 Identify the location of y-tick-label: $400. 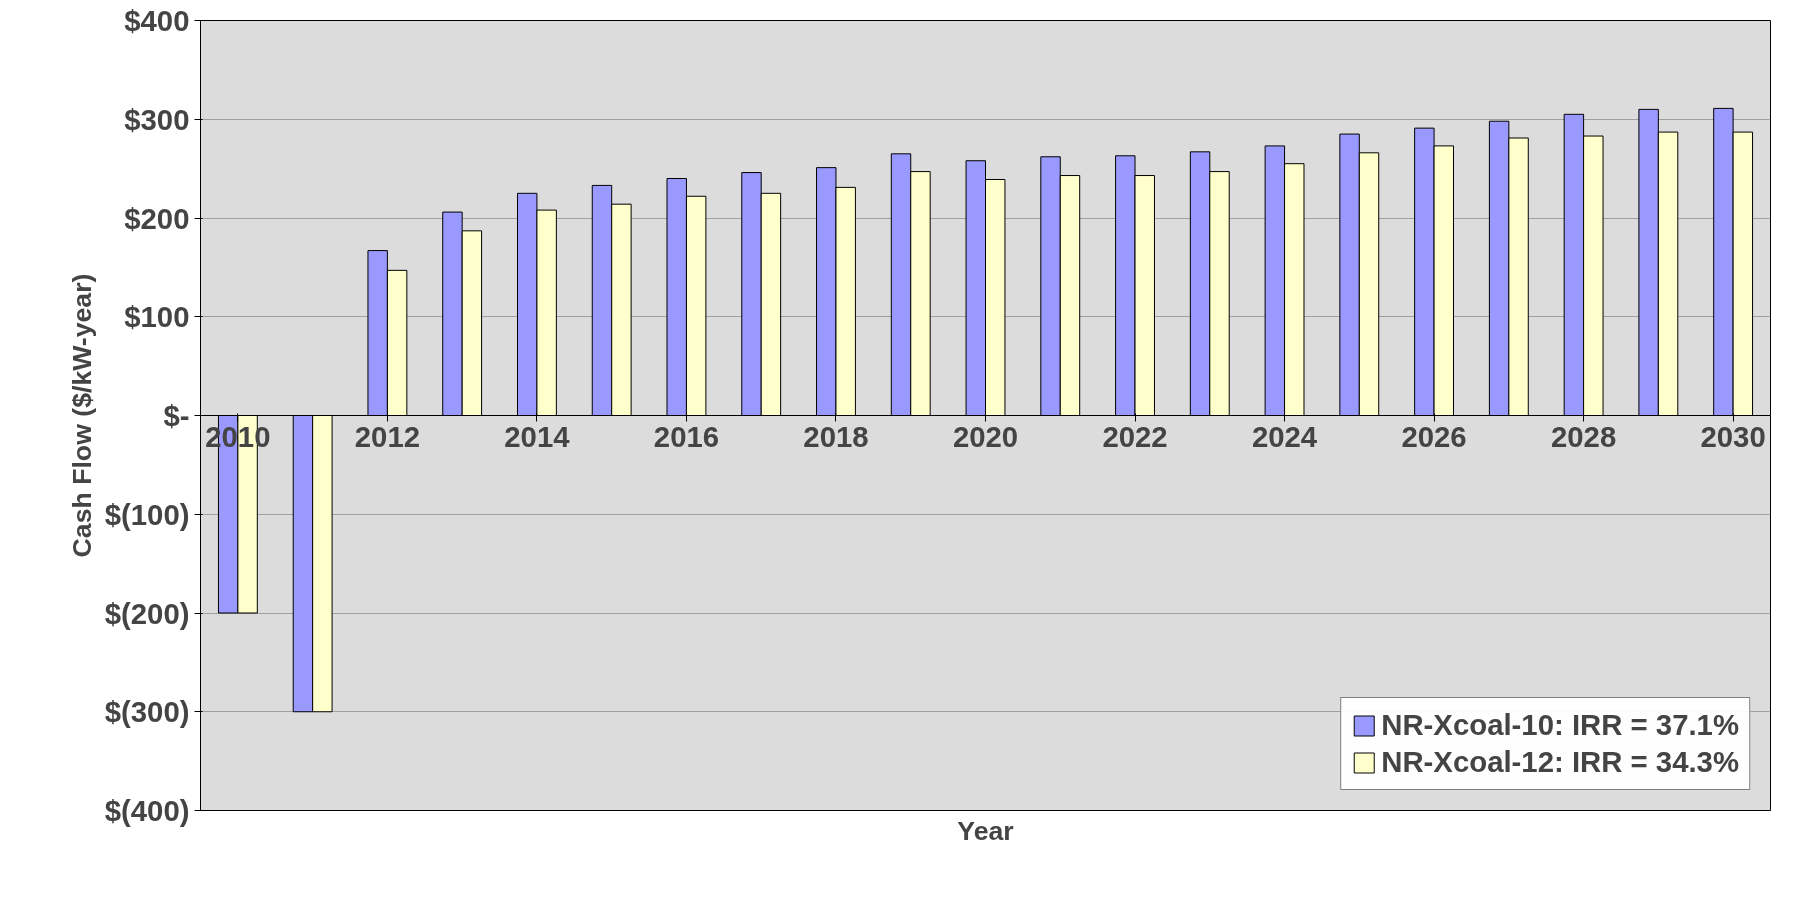
(157, 20).